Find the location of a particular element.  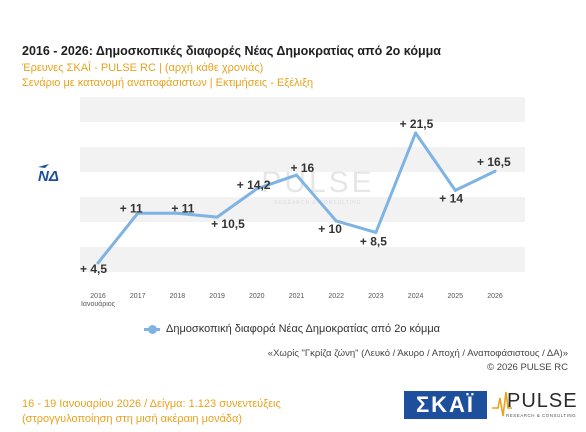

x-tick-label: 2025 is located at coordinates (456, 296).